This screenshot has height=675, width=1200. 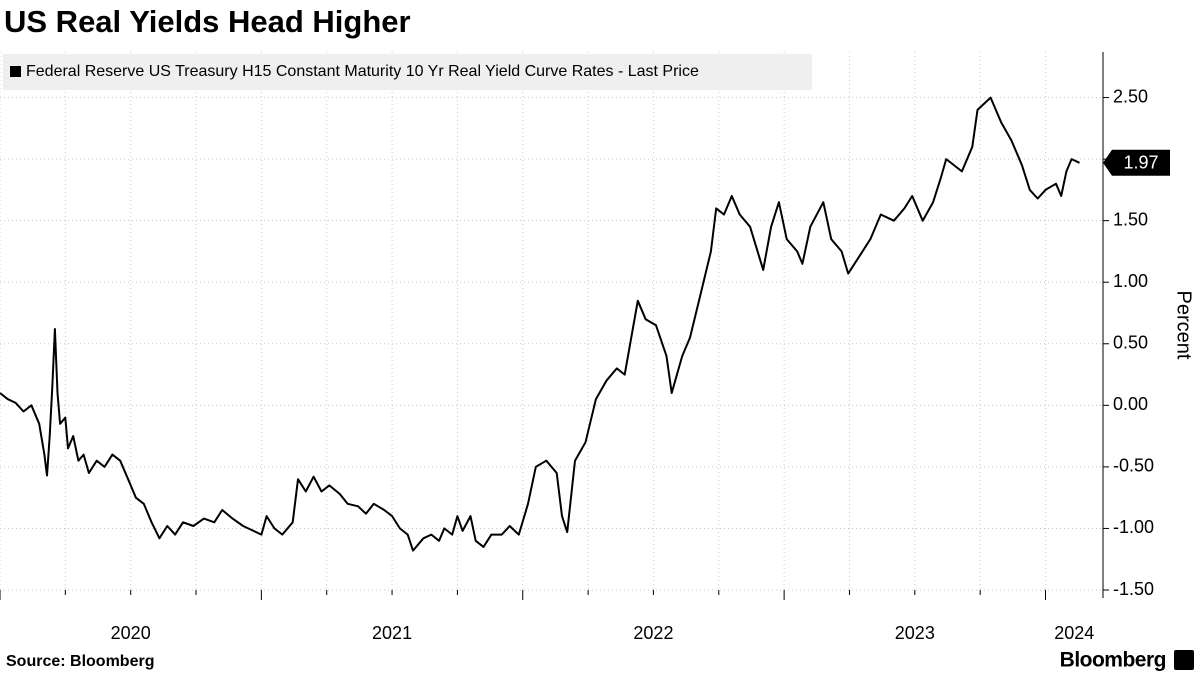 I want to click on x-tick-label: 2024, so click(x=1074, y=633).